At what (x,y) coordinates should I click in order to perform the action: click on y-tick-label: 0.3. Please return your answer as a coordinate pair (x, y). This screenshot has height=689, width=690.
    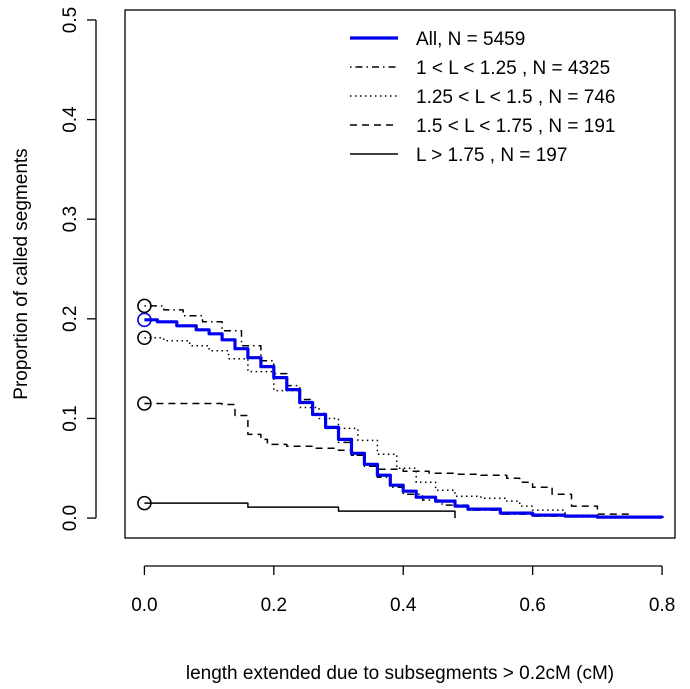
    Looking at the image, I should click on (70, 219).